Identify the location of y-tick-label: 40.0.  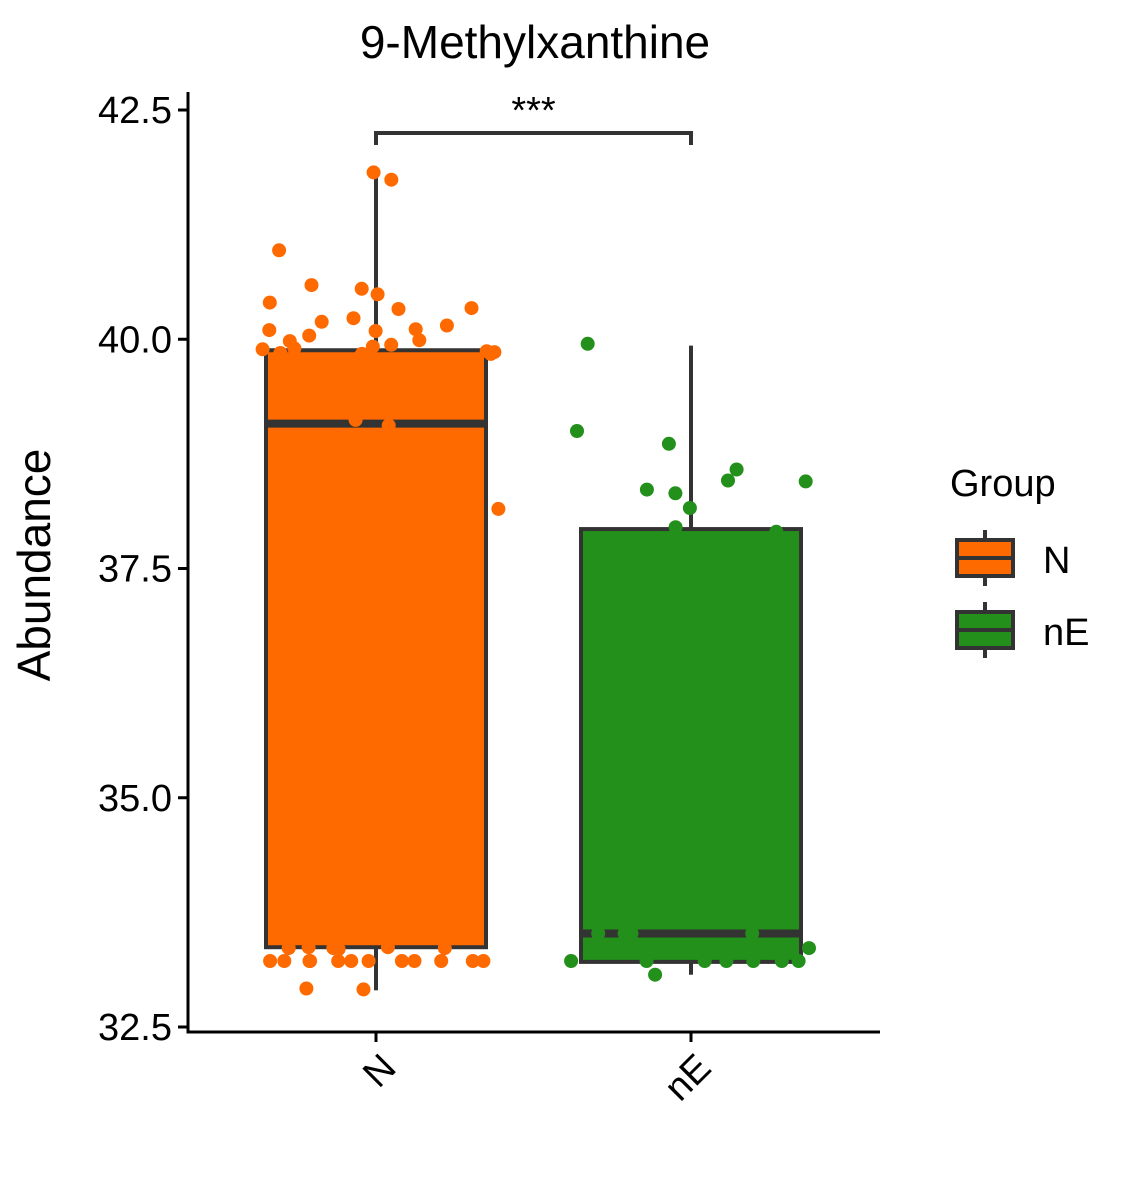
(135, 340).